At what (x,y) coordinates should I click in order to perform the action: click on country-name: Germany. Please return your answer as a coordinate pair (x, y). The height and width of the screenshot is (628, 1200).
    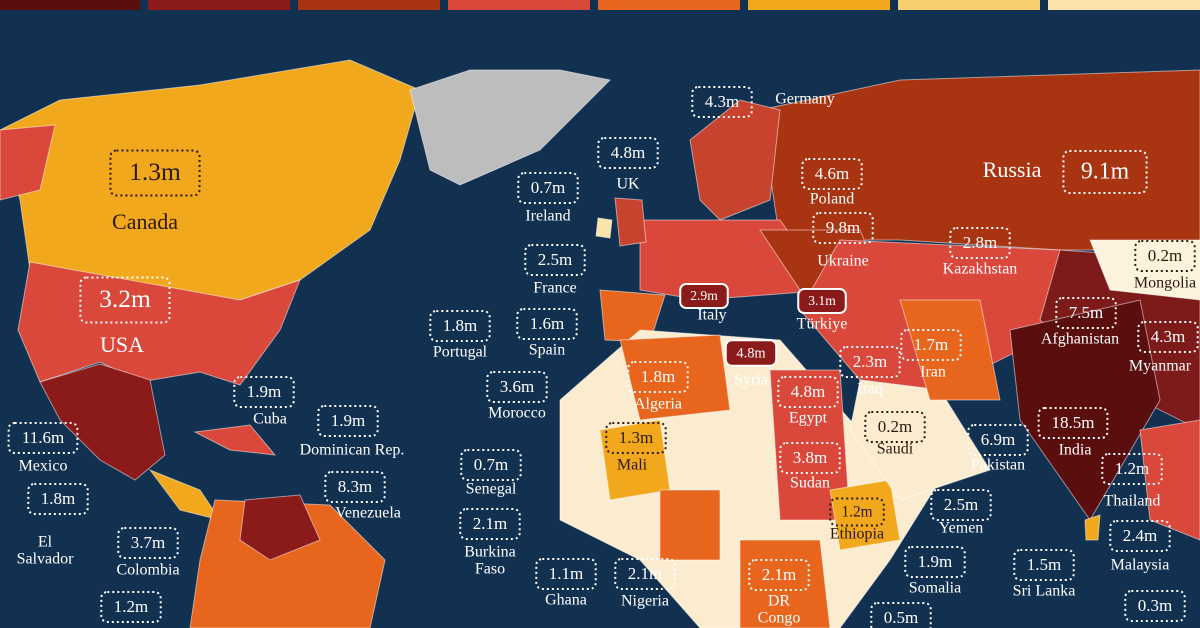
    Looking at the image, I should click on (805, 99).